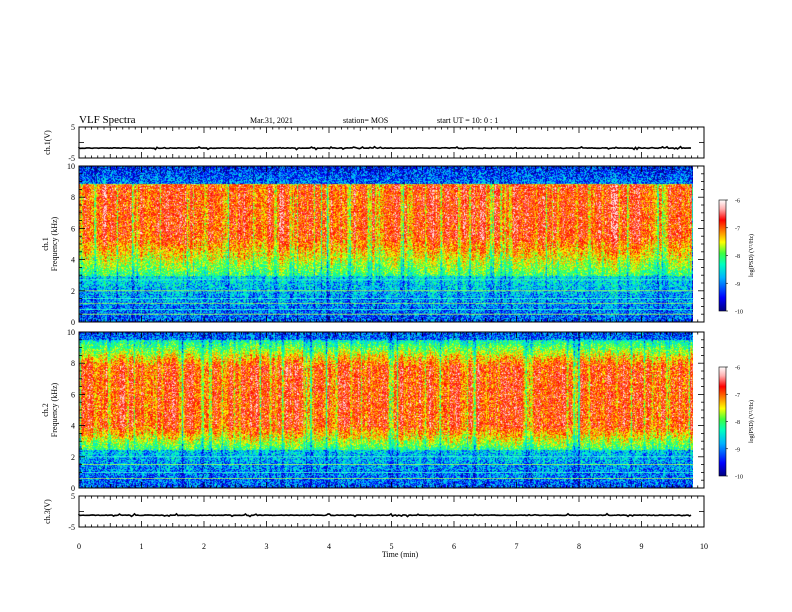  I want to click on x-tick-label: 0, so click(79, 546).